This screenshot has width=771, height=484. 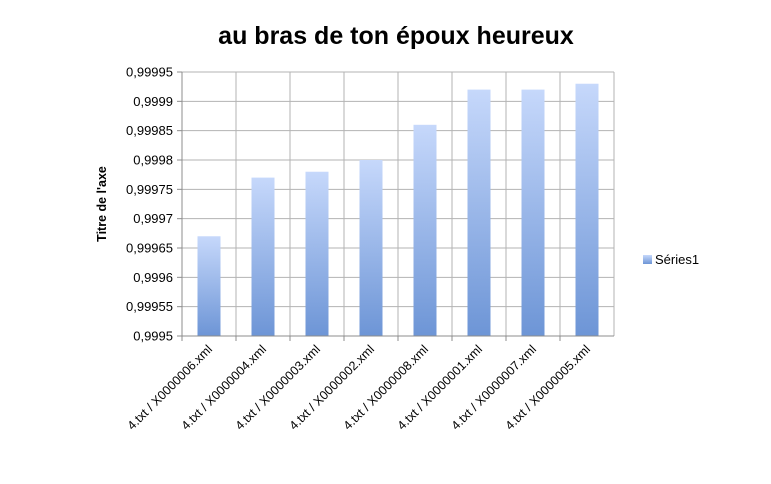 What do you see at coordinates (149, 306) in the screenshot?
I see `y-tick-label: 0,99955` at bounding box center [149, 306].